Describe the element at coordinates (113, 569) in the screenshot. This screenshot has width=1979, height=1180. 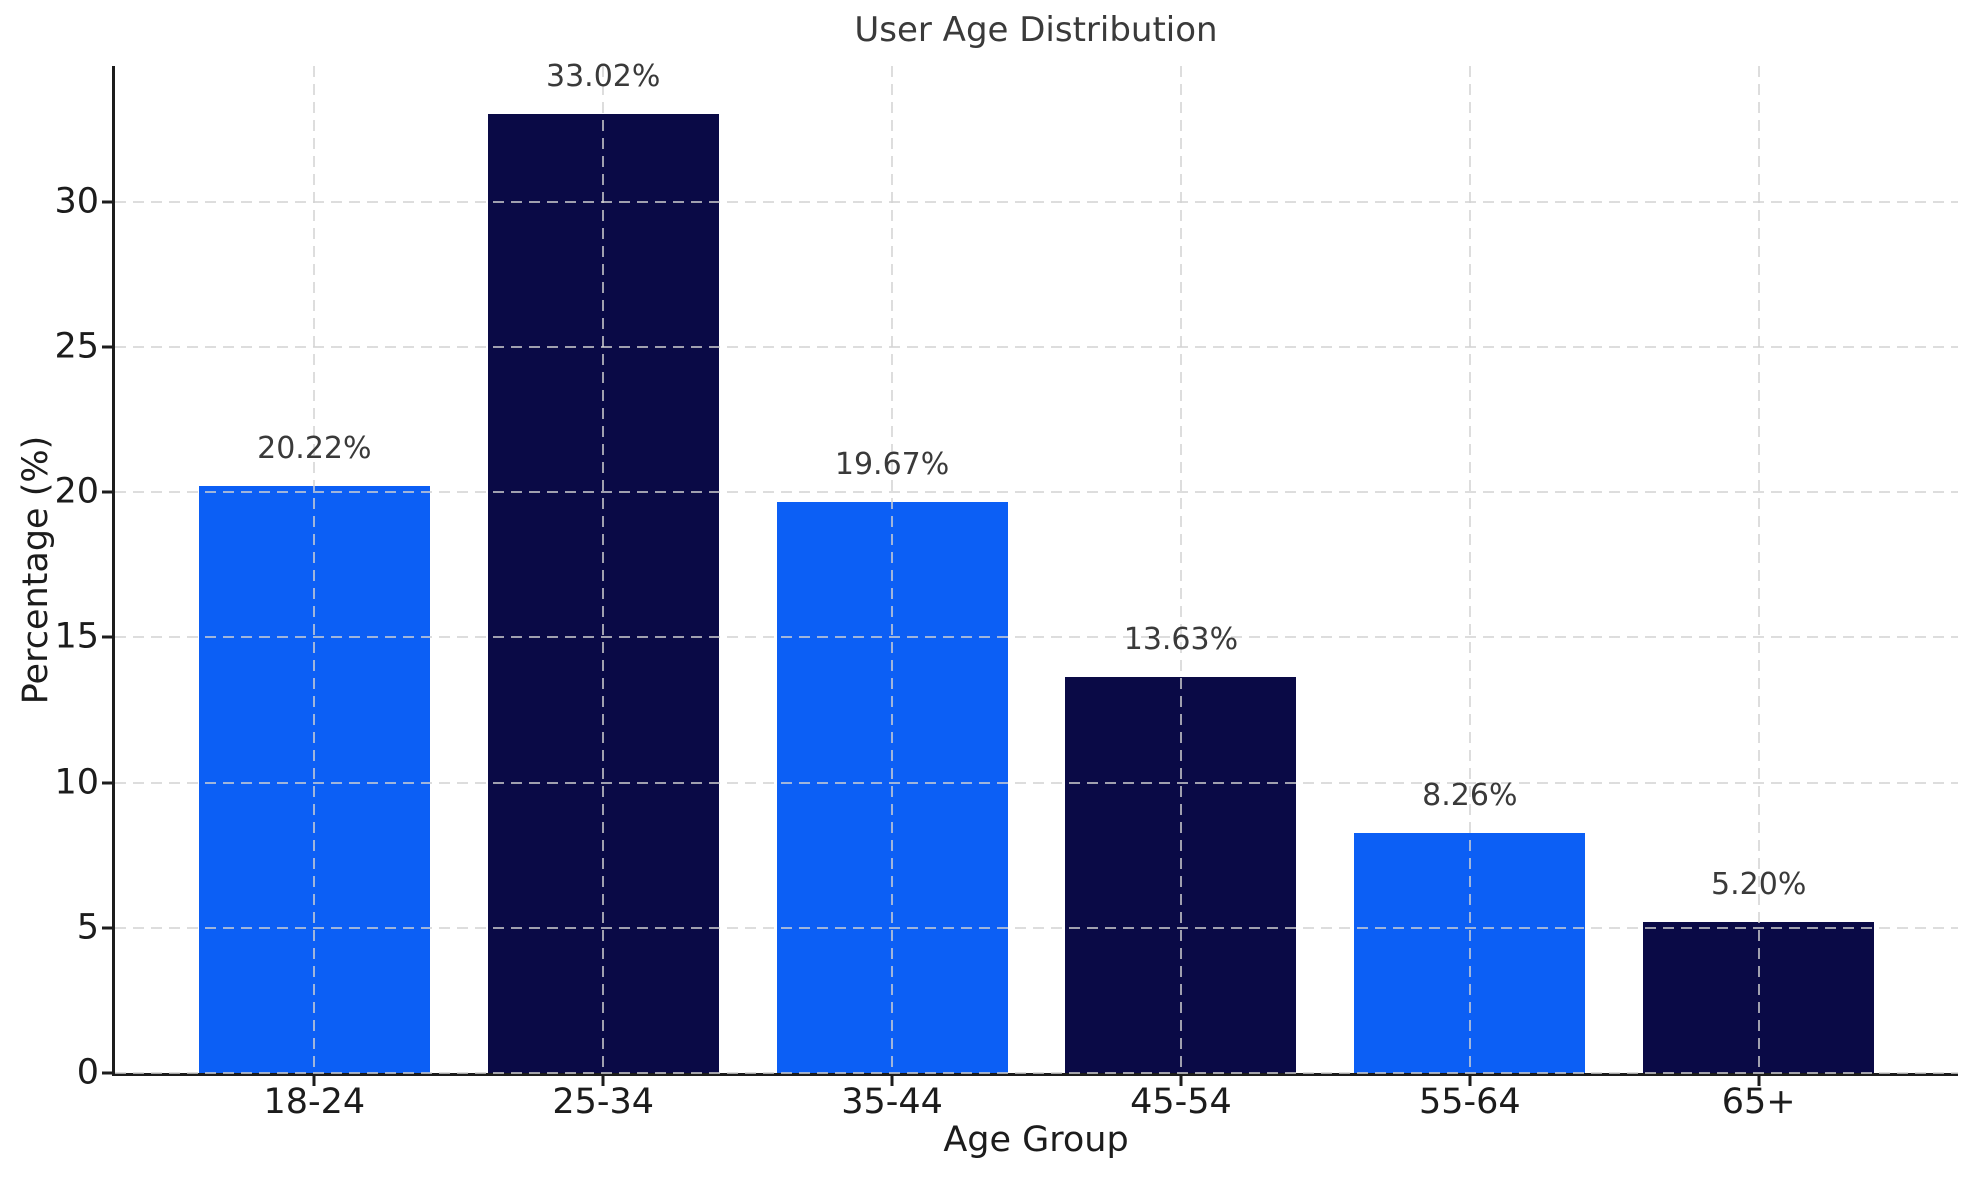
I see `y-axis-spine` at that location.